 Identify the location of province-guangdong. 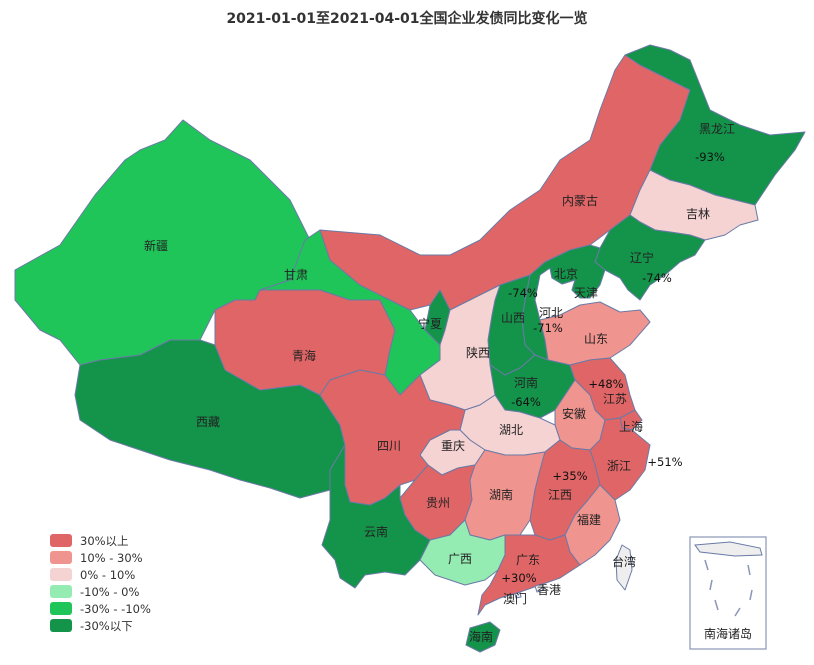
(529, 575).